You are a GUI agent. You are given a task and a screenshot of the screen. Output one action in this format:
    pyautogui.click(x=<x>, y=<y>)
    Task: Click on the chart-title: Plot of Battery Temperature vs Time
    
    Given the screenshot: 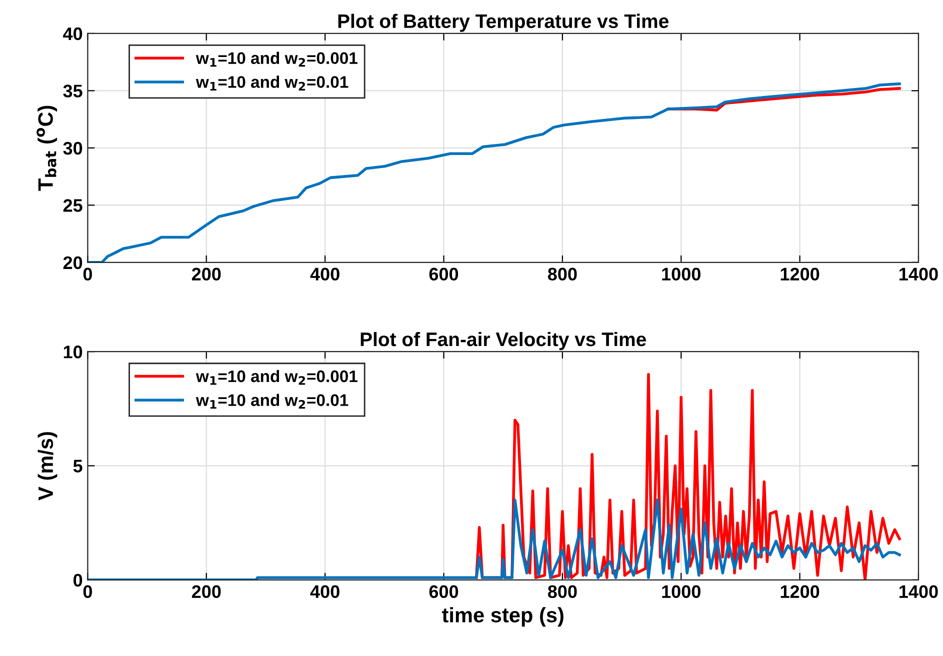 What is the action you would take?
    pyautogui.click(x=503, y=23)
    